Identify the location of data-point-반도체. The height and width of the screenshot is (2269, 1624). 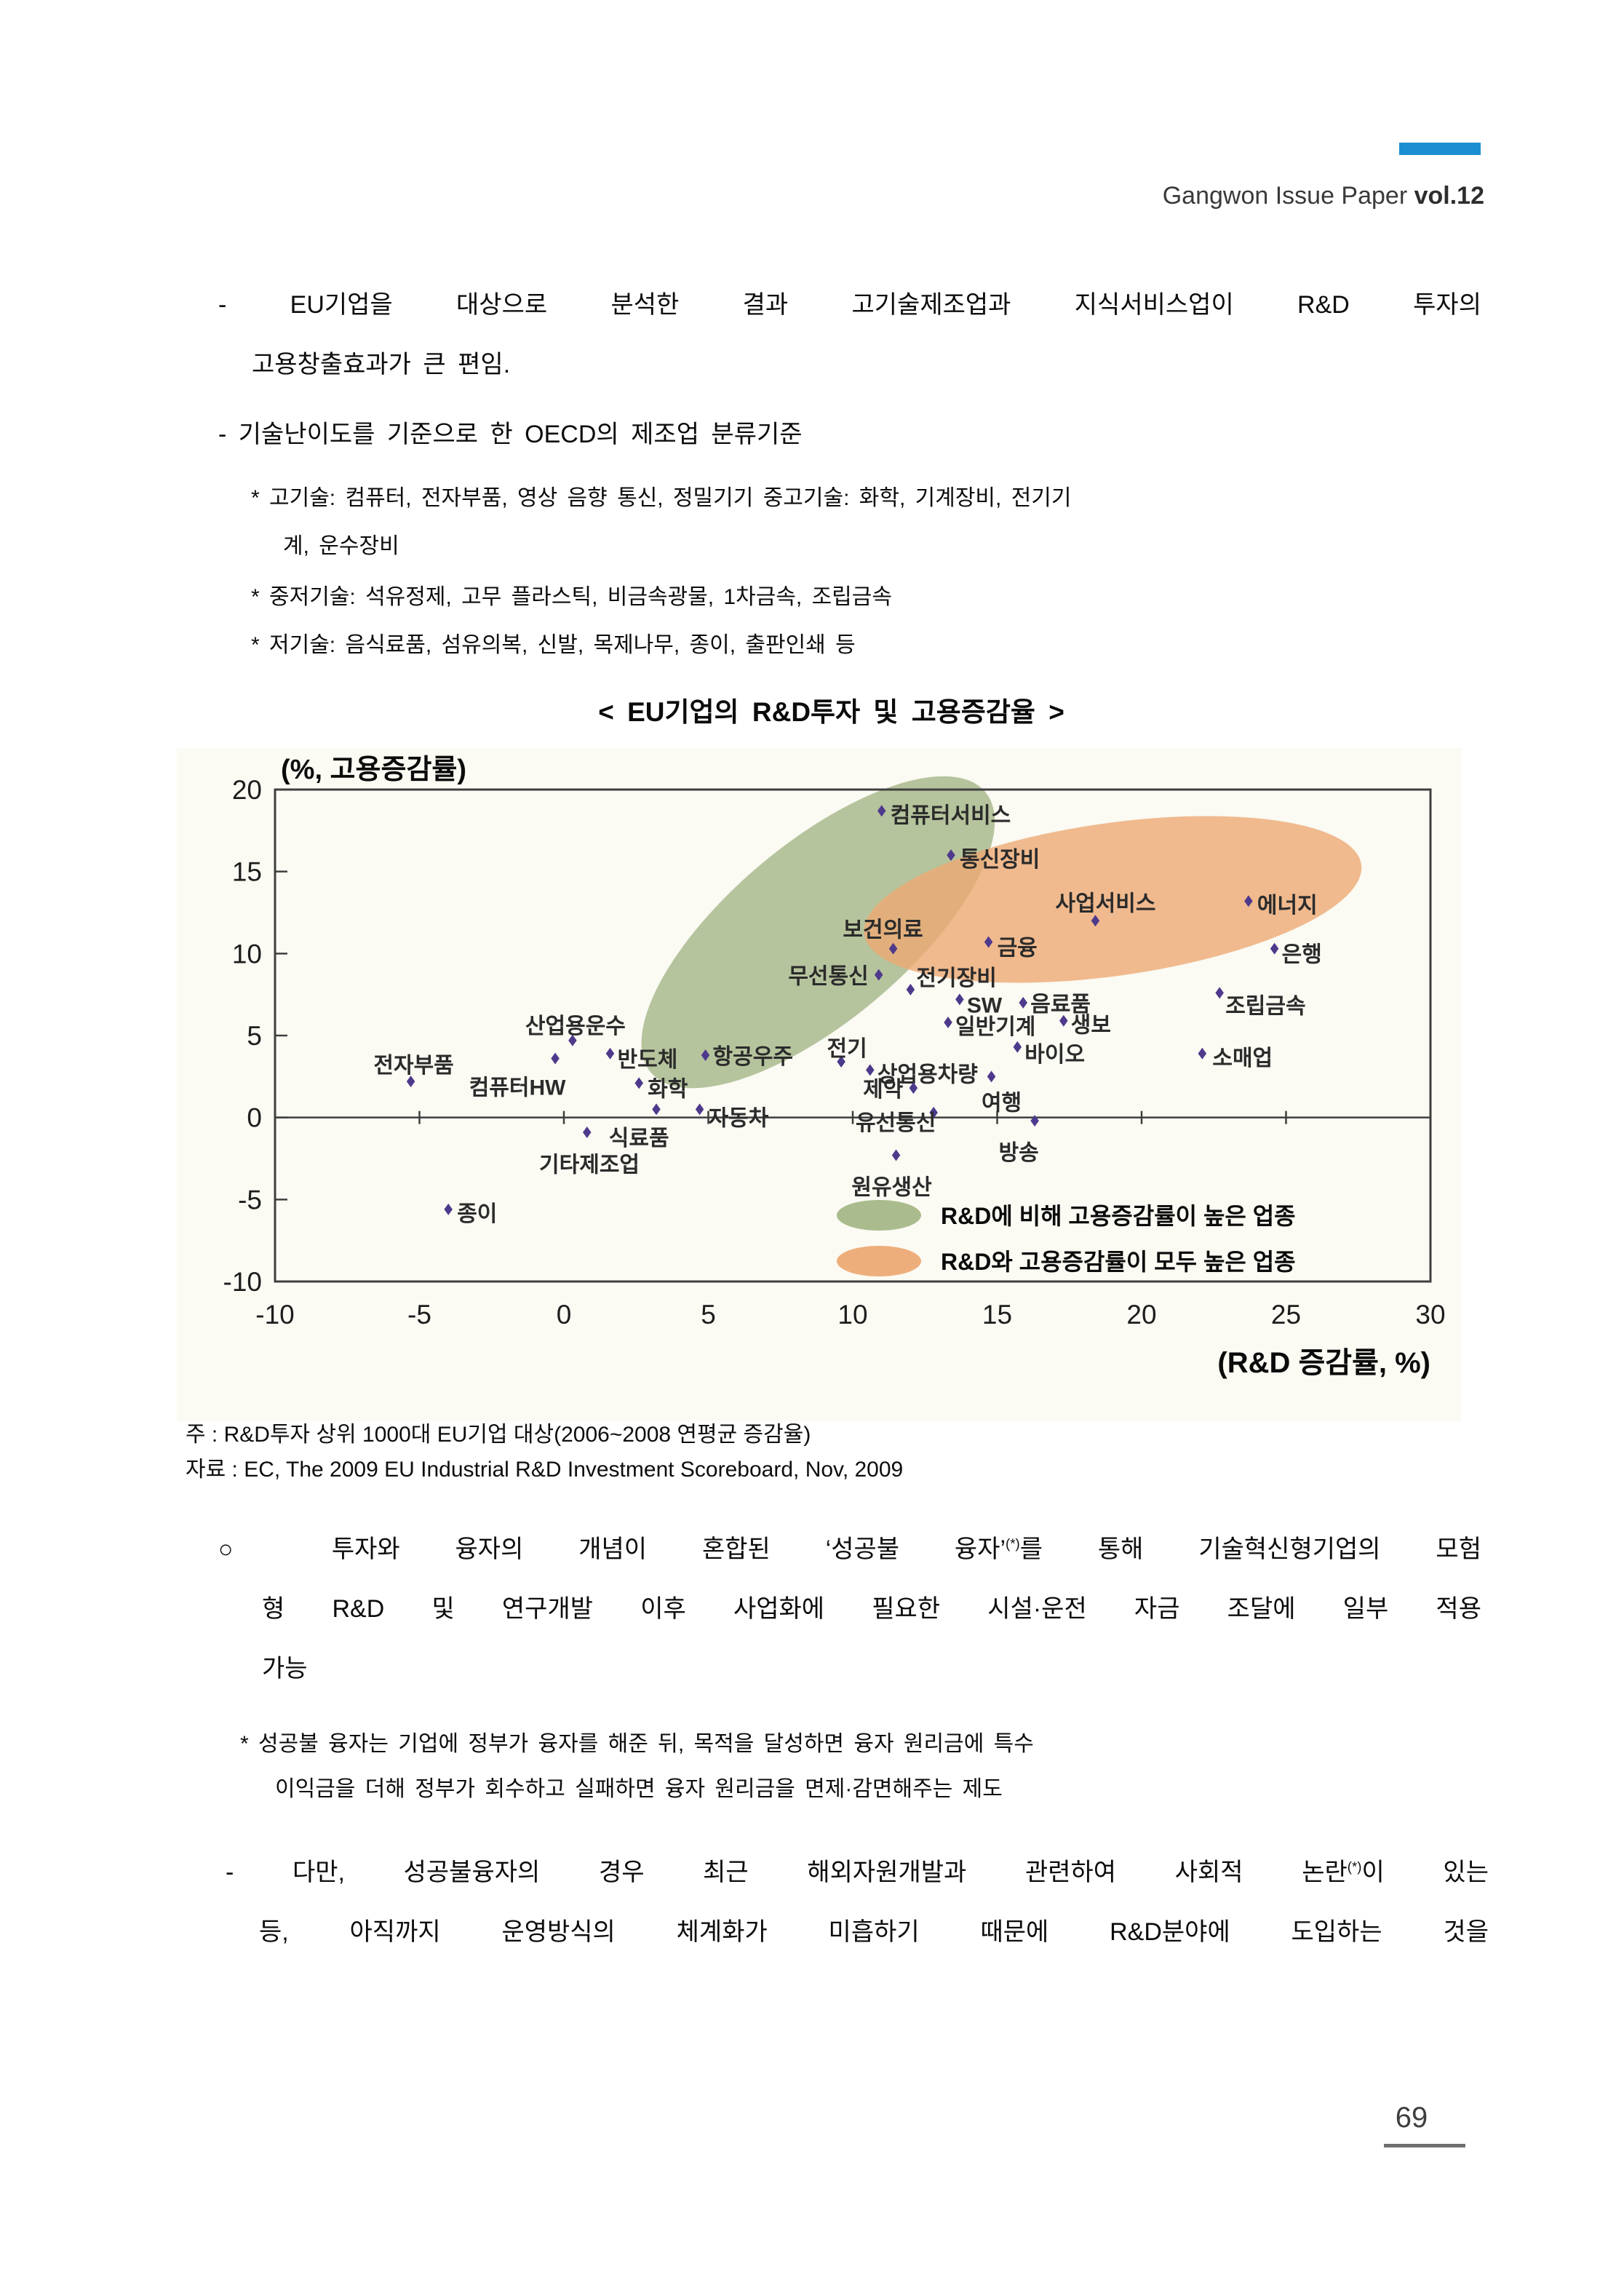
(610, 1054).